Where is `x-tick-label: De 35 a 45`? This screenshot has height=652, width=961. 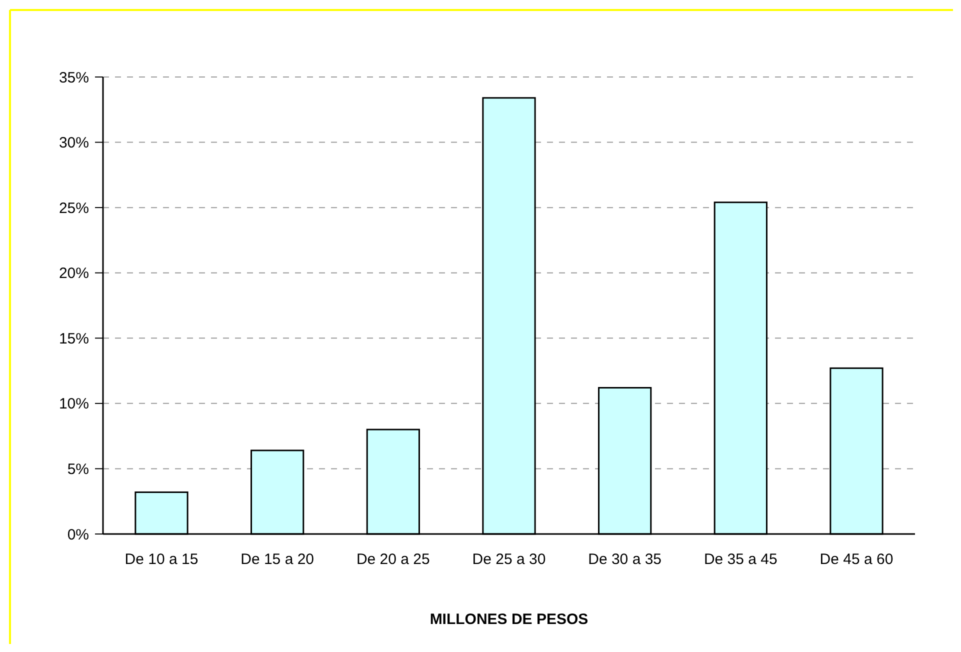
x-tick-label: De 35 a 45 is located at coordinates (741, 559).